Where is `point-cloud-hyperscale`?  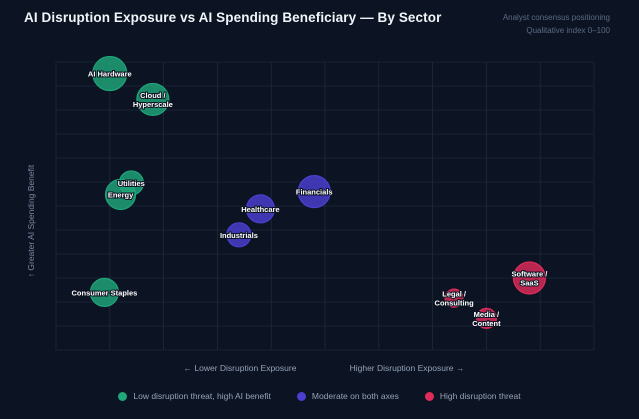
point-cloud-hyperscale is located at coordinates (153, 99).